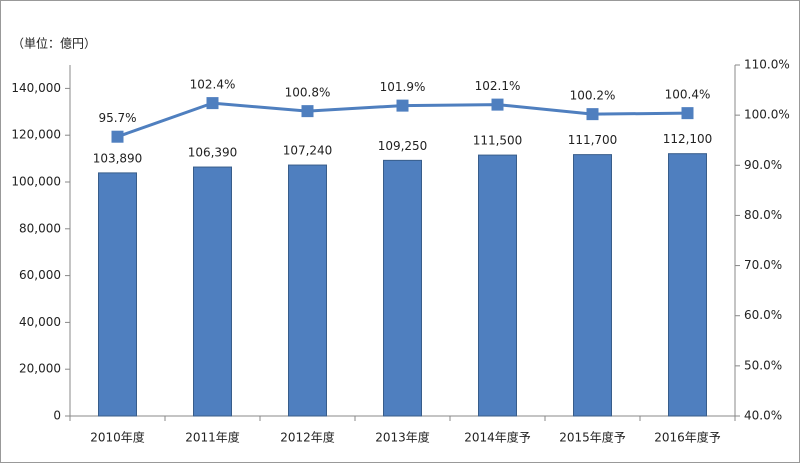  Describe the element at coordinates (308, 151) in the screenshot. I see `bar-value-label: 107,240` at that location.